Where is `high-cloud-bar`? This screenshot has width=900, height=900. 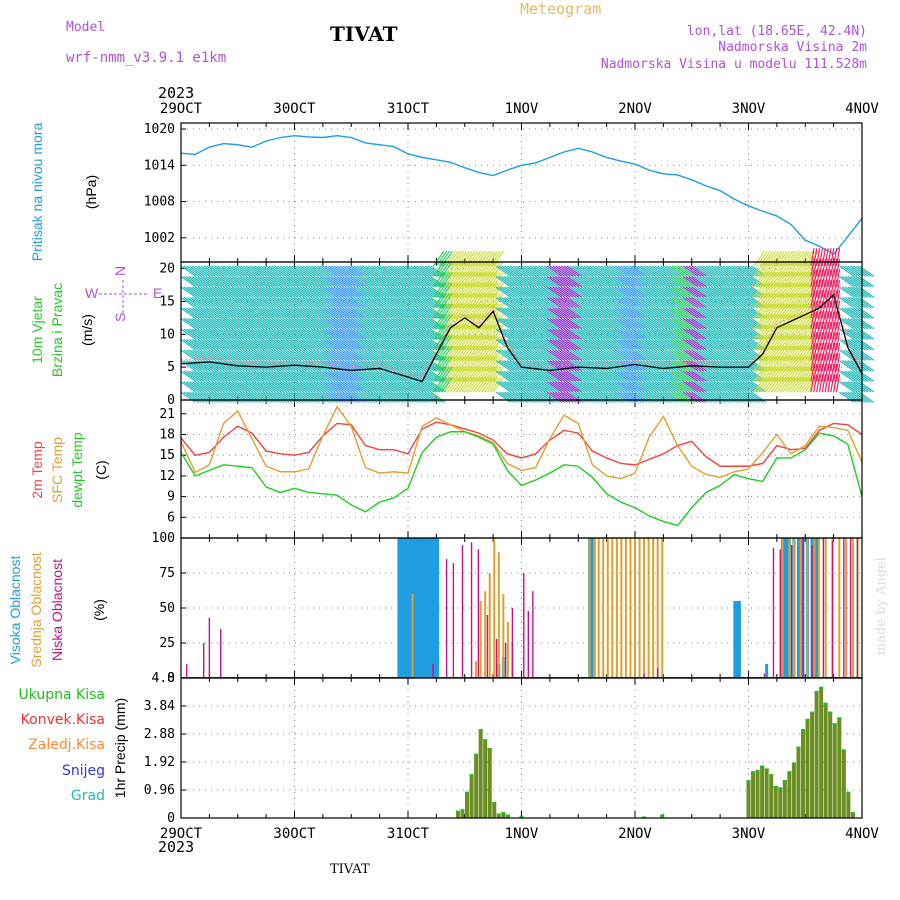
high-cloud-bar is located at coordinates (798, 608).